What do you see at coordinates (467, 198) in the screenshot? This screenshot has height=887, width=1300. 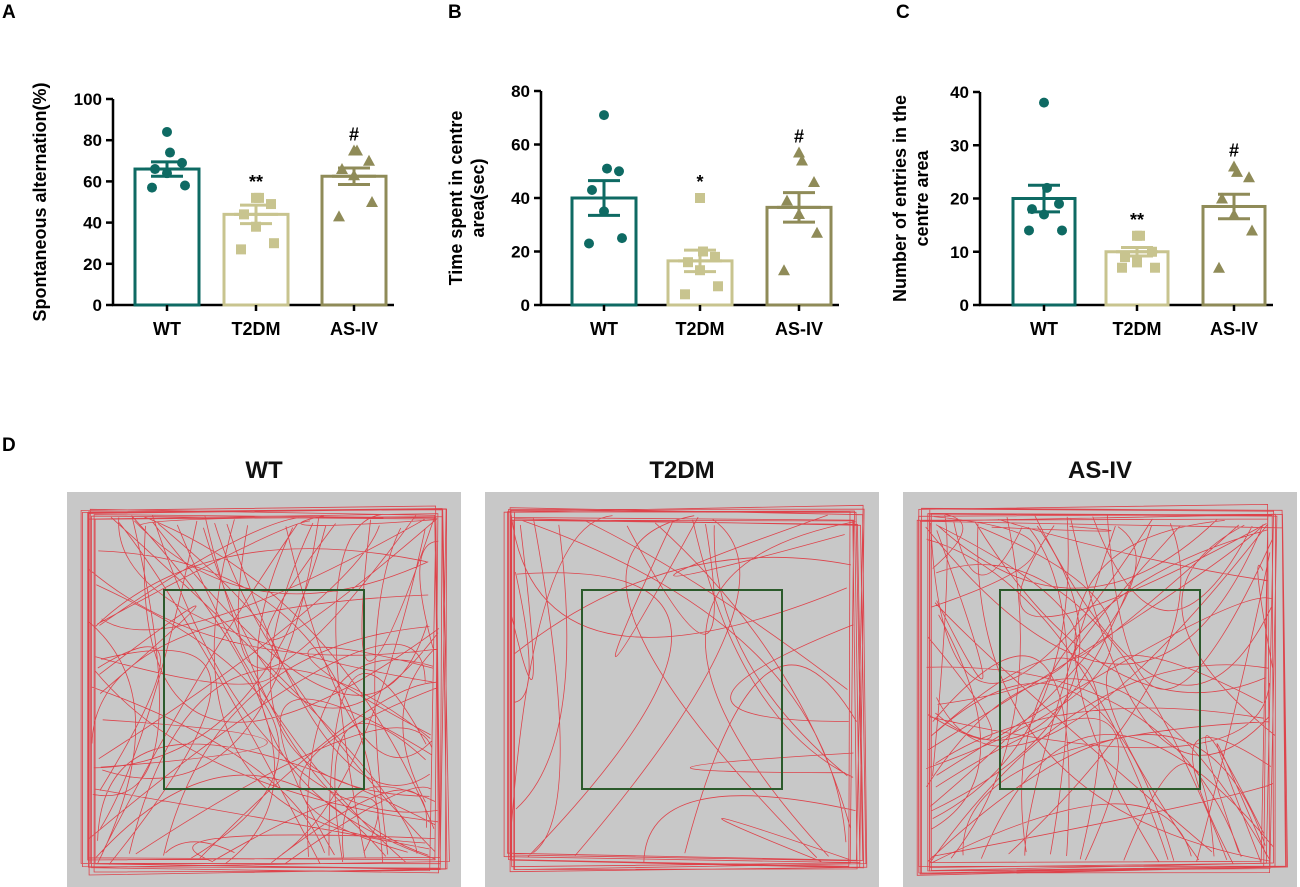 I see `y-axis-label: Time spent in centre area(sec)` at bounding box center [467, 198].